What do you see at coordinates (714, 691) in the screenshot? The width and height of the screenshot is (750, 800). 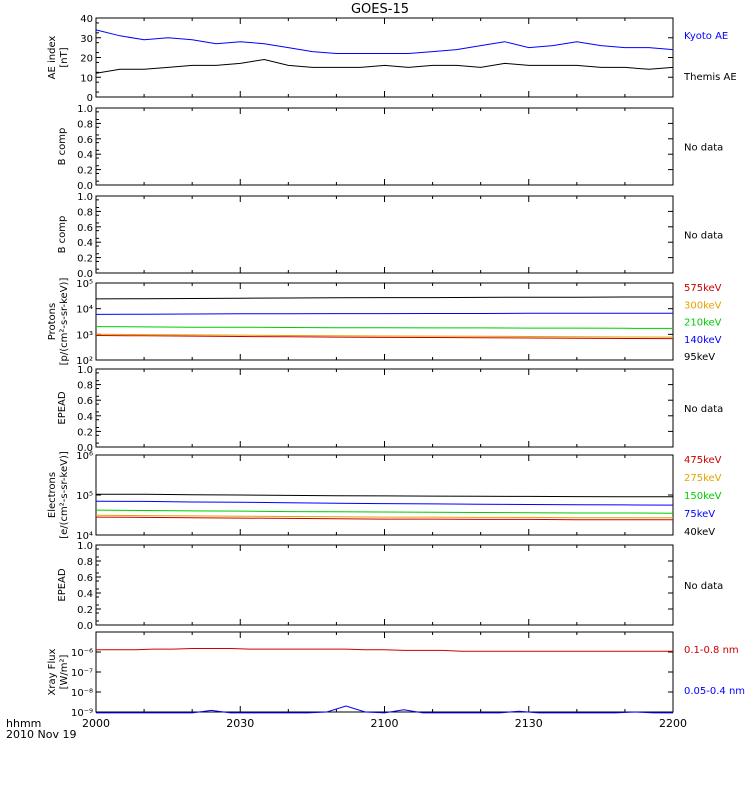 I see `legend-entry: 0.05-0.4 nm` at bounding box center [714, 691].